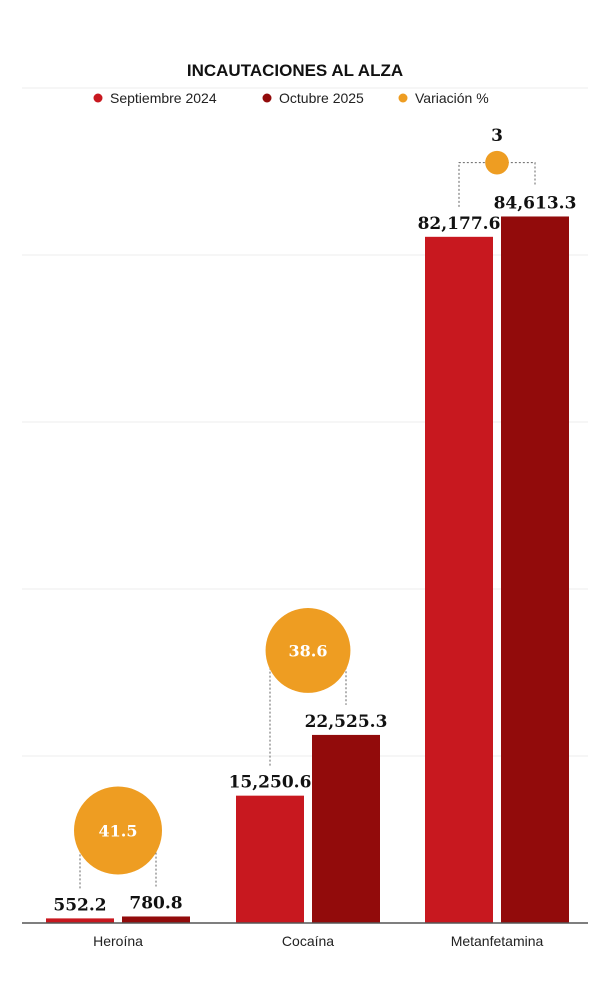 The width and height of the screenshot is (610, 991). Describe the element at coordinates (163, 98) in the screenshot. I see `legend-label: Septiembre 2024` at that location.